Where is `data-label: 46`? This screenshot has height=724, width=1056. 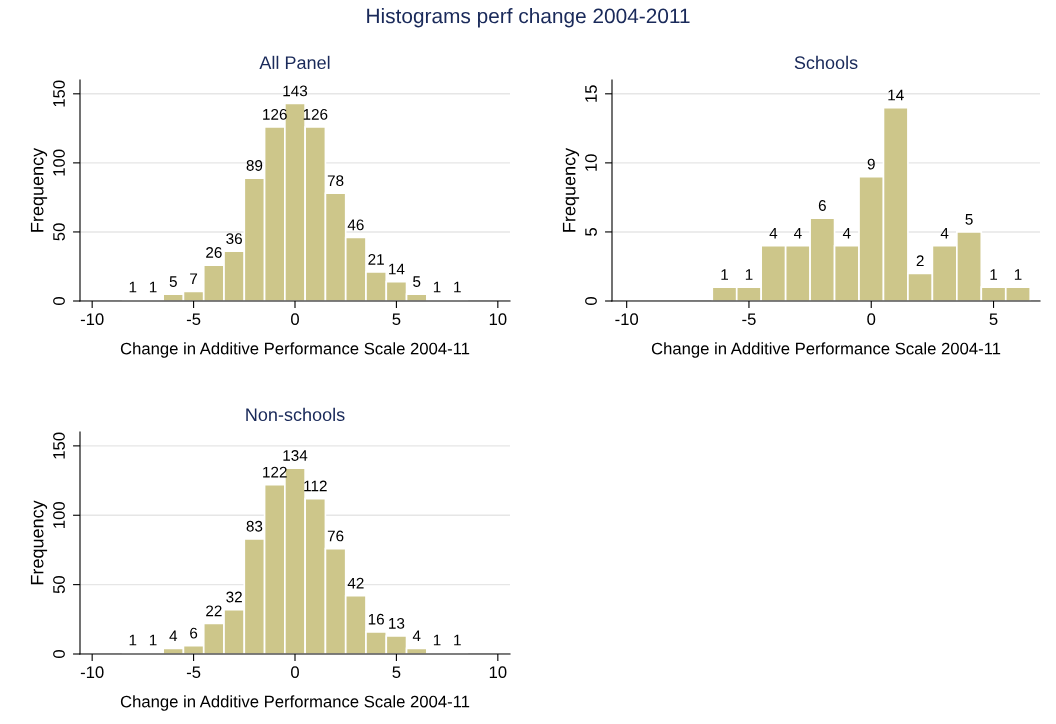 data-label: 46 is located at coordinates (355, 225).